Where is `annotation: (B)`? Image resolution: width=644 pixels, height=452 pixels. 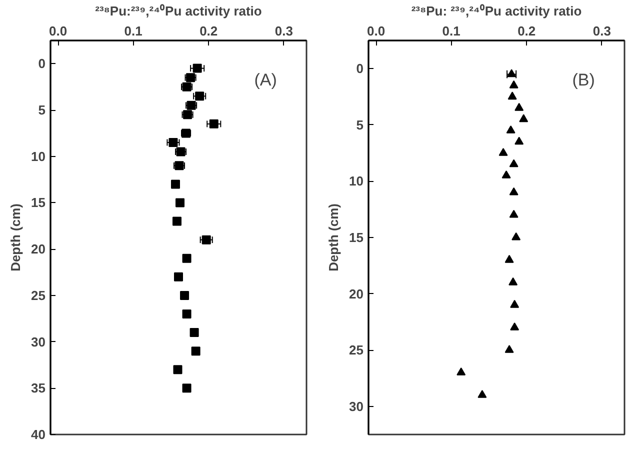
annotation: (B) is located at coordinates (583, 80).